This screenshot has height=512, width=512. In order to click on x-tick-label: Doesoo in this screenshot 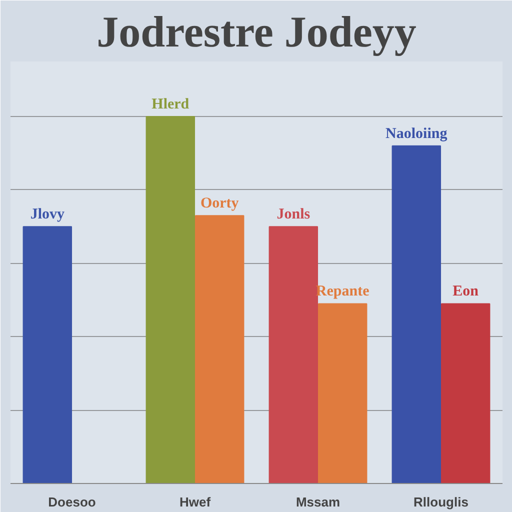, I will do `click(72, 502)`.